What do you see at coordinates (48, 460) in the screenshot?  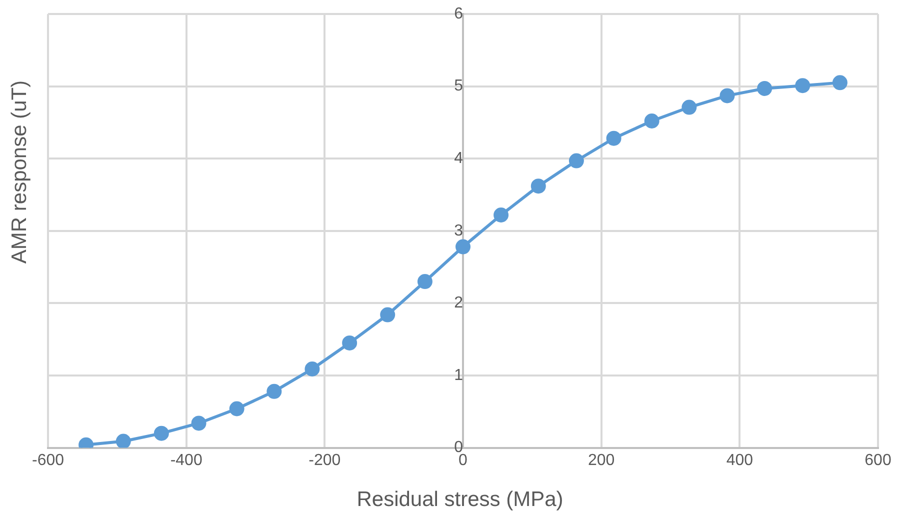 I see `x-tick-label: -600` at bounding box center [48, 460].